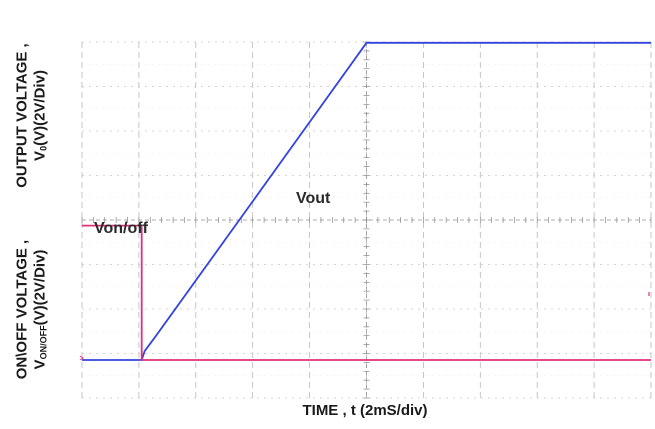 Image resolution: width=655 pixels, height=429 pixels. I want to click on y-label-top-subscript: 0, so click(43, 148).